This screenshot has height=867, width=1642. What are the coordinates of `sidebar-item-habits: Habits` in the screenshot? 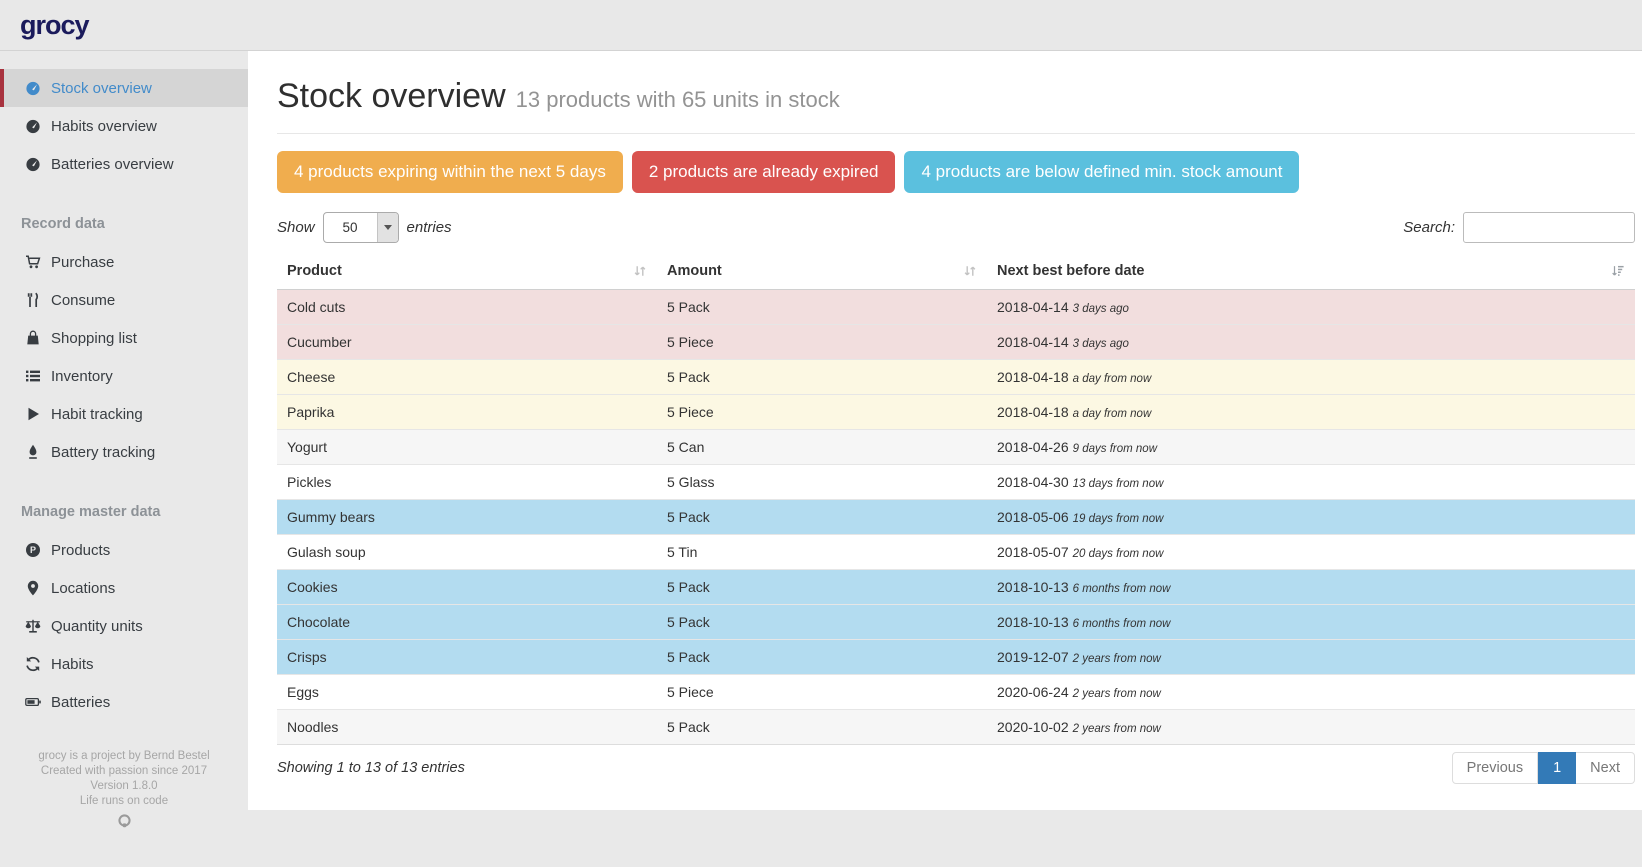 It's located at (124, 664).